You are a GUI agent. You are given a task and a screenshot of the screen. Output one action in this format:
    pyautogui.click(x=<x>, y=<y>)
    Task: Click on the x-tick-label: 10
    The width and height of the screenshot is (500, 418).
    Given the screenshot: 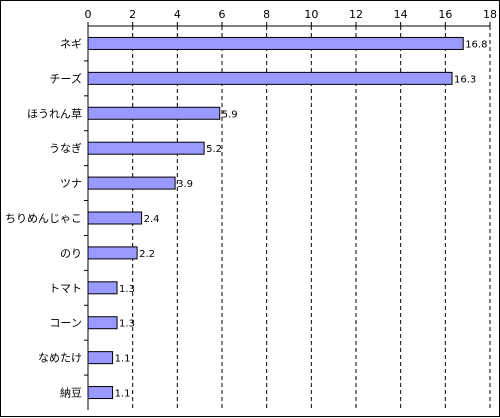 What is the action you would take?
    pyautogui.click(x=311, y=14)
    